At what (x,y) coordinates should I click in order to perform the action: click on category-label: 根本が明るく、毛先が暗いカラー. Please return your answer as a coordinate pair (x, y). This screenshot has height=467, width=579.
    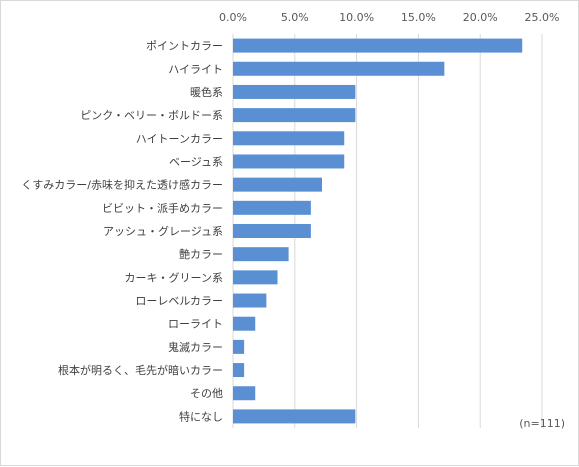
    Looking at the image, I should click on (140, 370).